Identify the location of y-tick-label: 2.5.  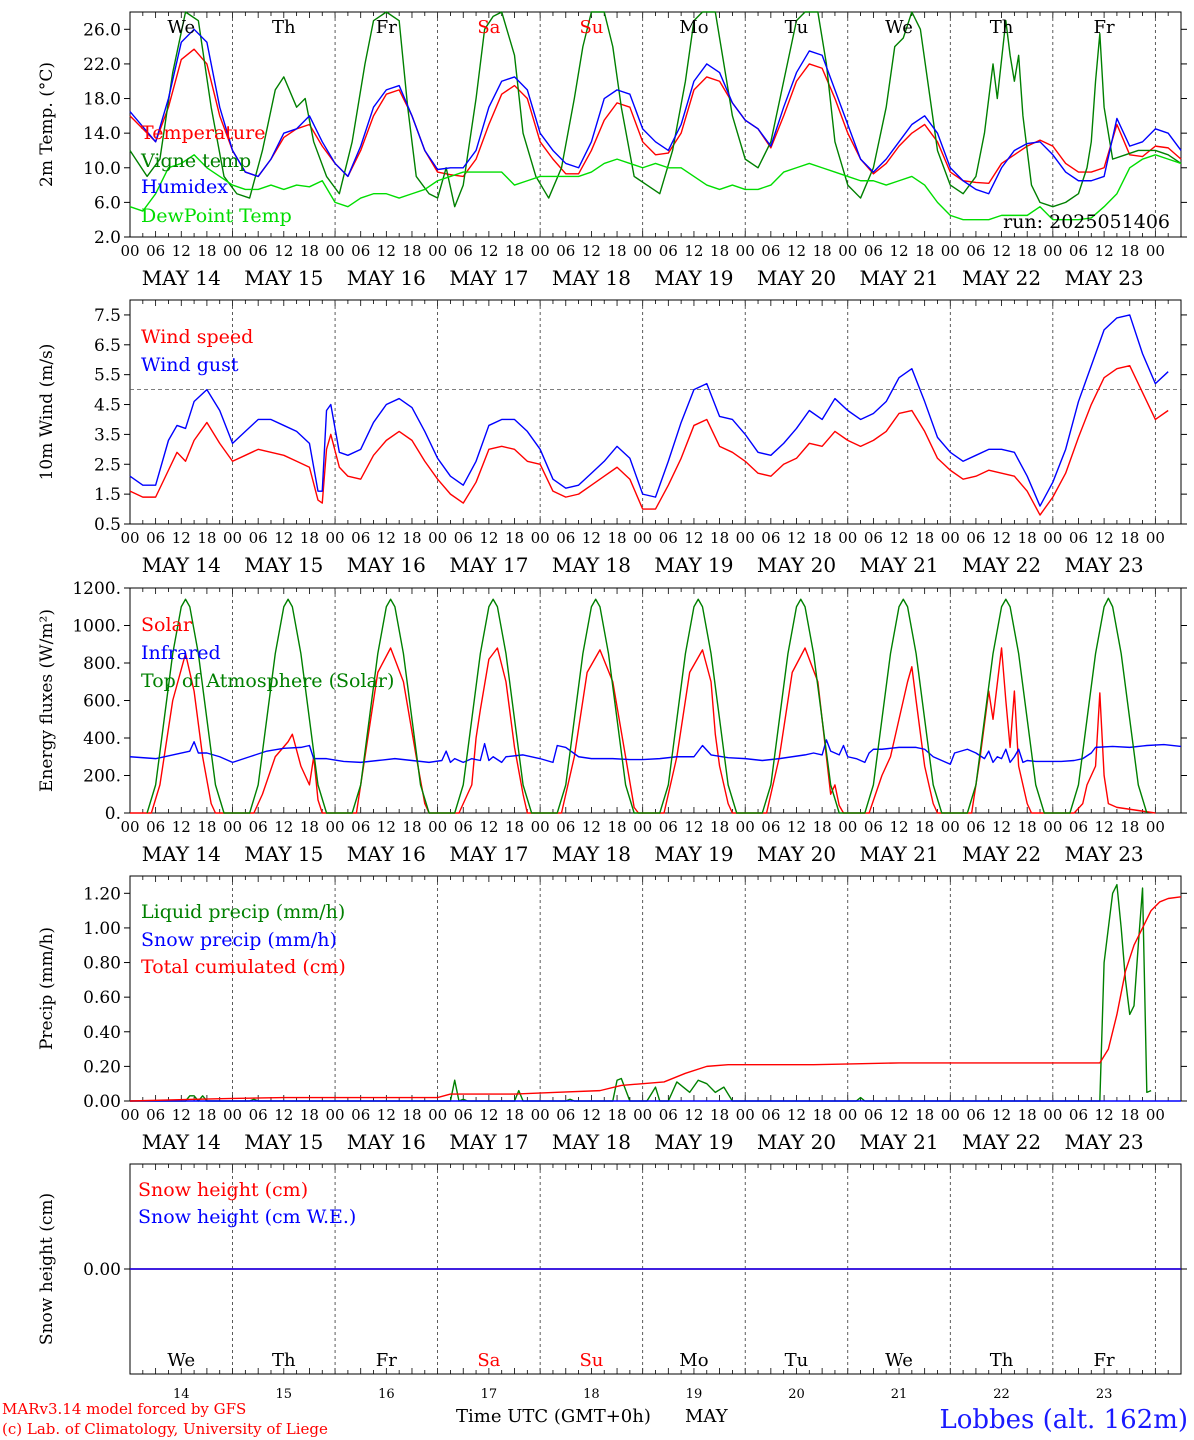
(107, 465).